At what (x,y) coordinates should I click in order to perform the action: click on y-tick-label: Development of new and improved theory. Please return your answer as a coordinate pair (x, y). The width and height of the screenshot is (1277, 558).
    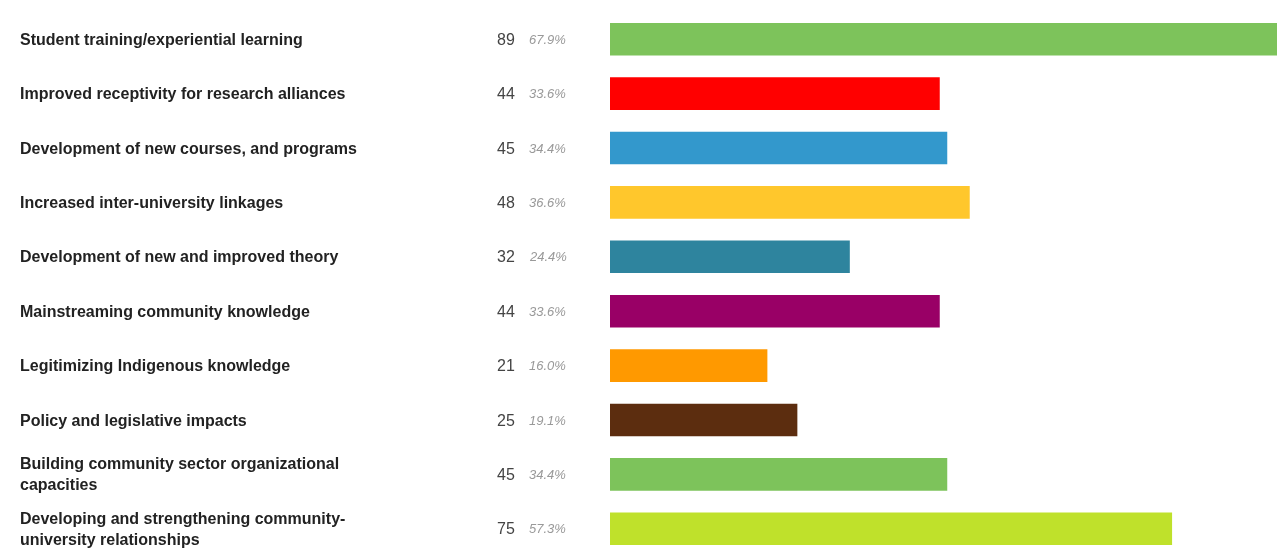
    Looking at the image, I should click on (179, 256).